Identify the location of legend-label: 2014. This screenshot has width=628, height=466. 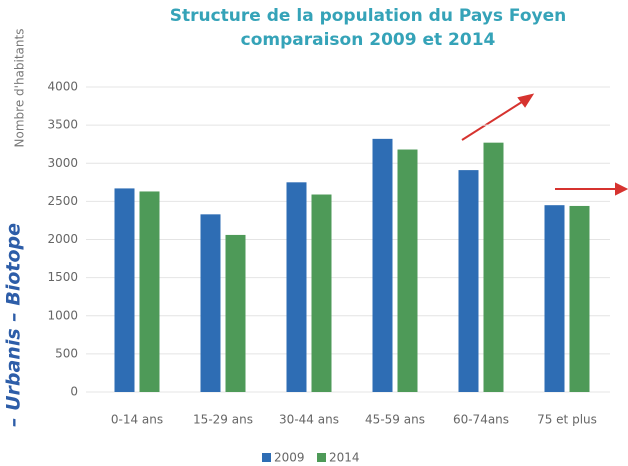
(344, 458).